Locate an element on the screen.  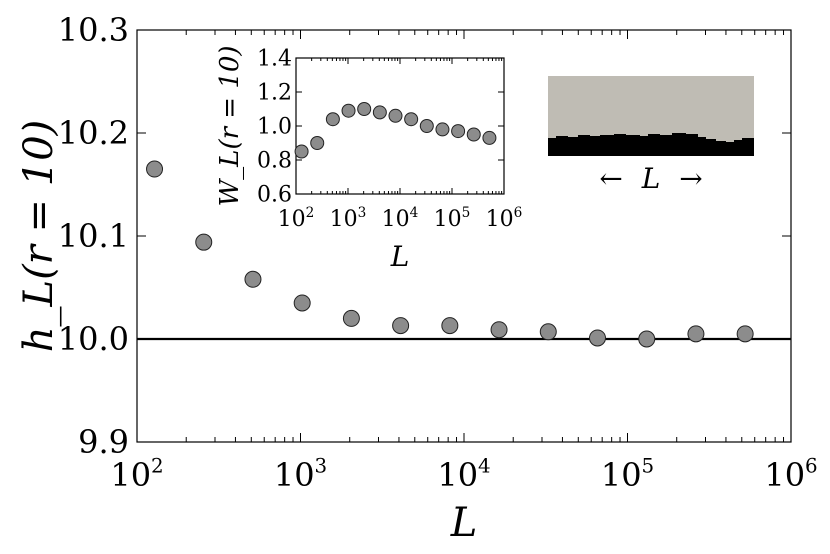
inset-plot-background is located at coordinates (400, 126).